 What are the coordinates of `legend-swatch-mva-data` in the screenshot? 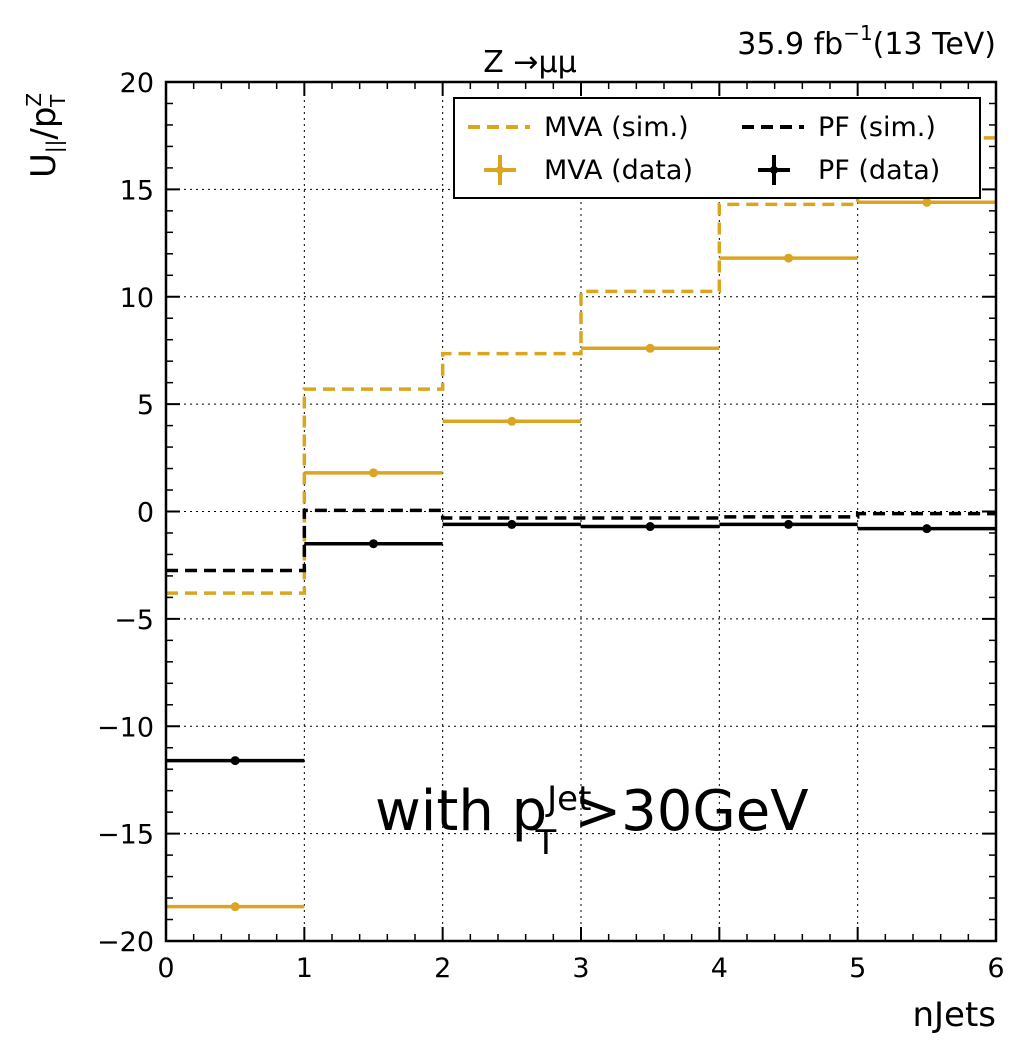 It's located at (500, 170).